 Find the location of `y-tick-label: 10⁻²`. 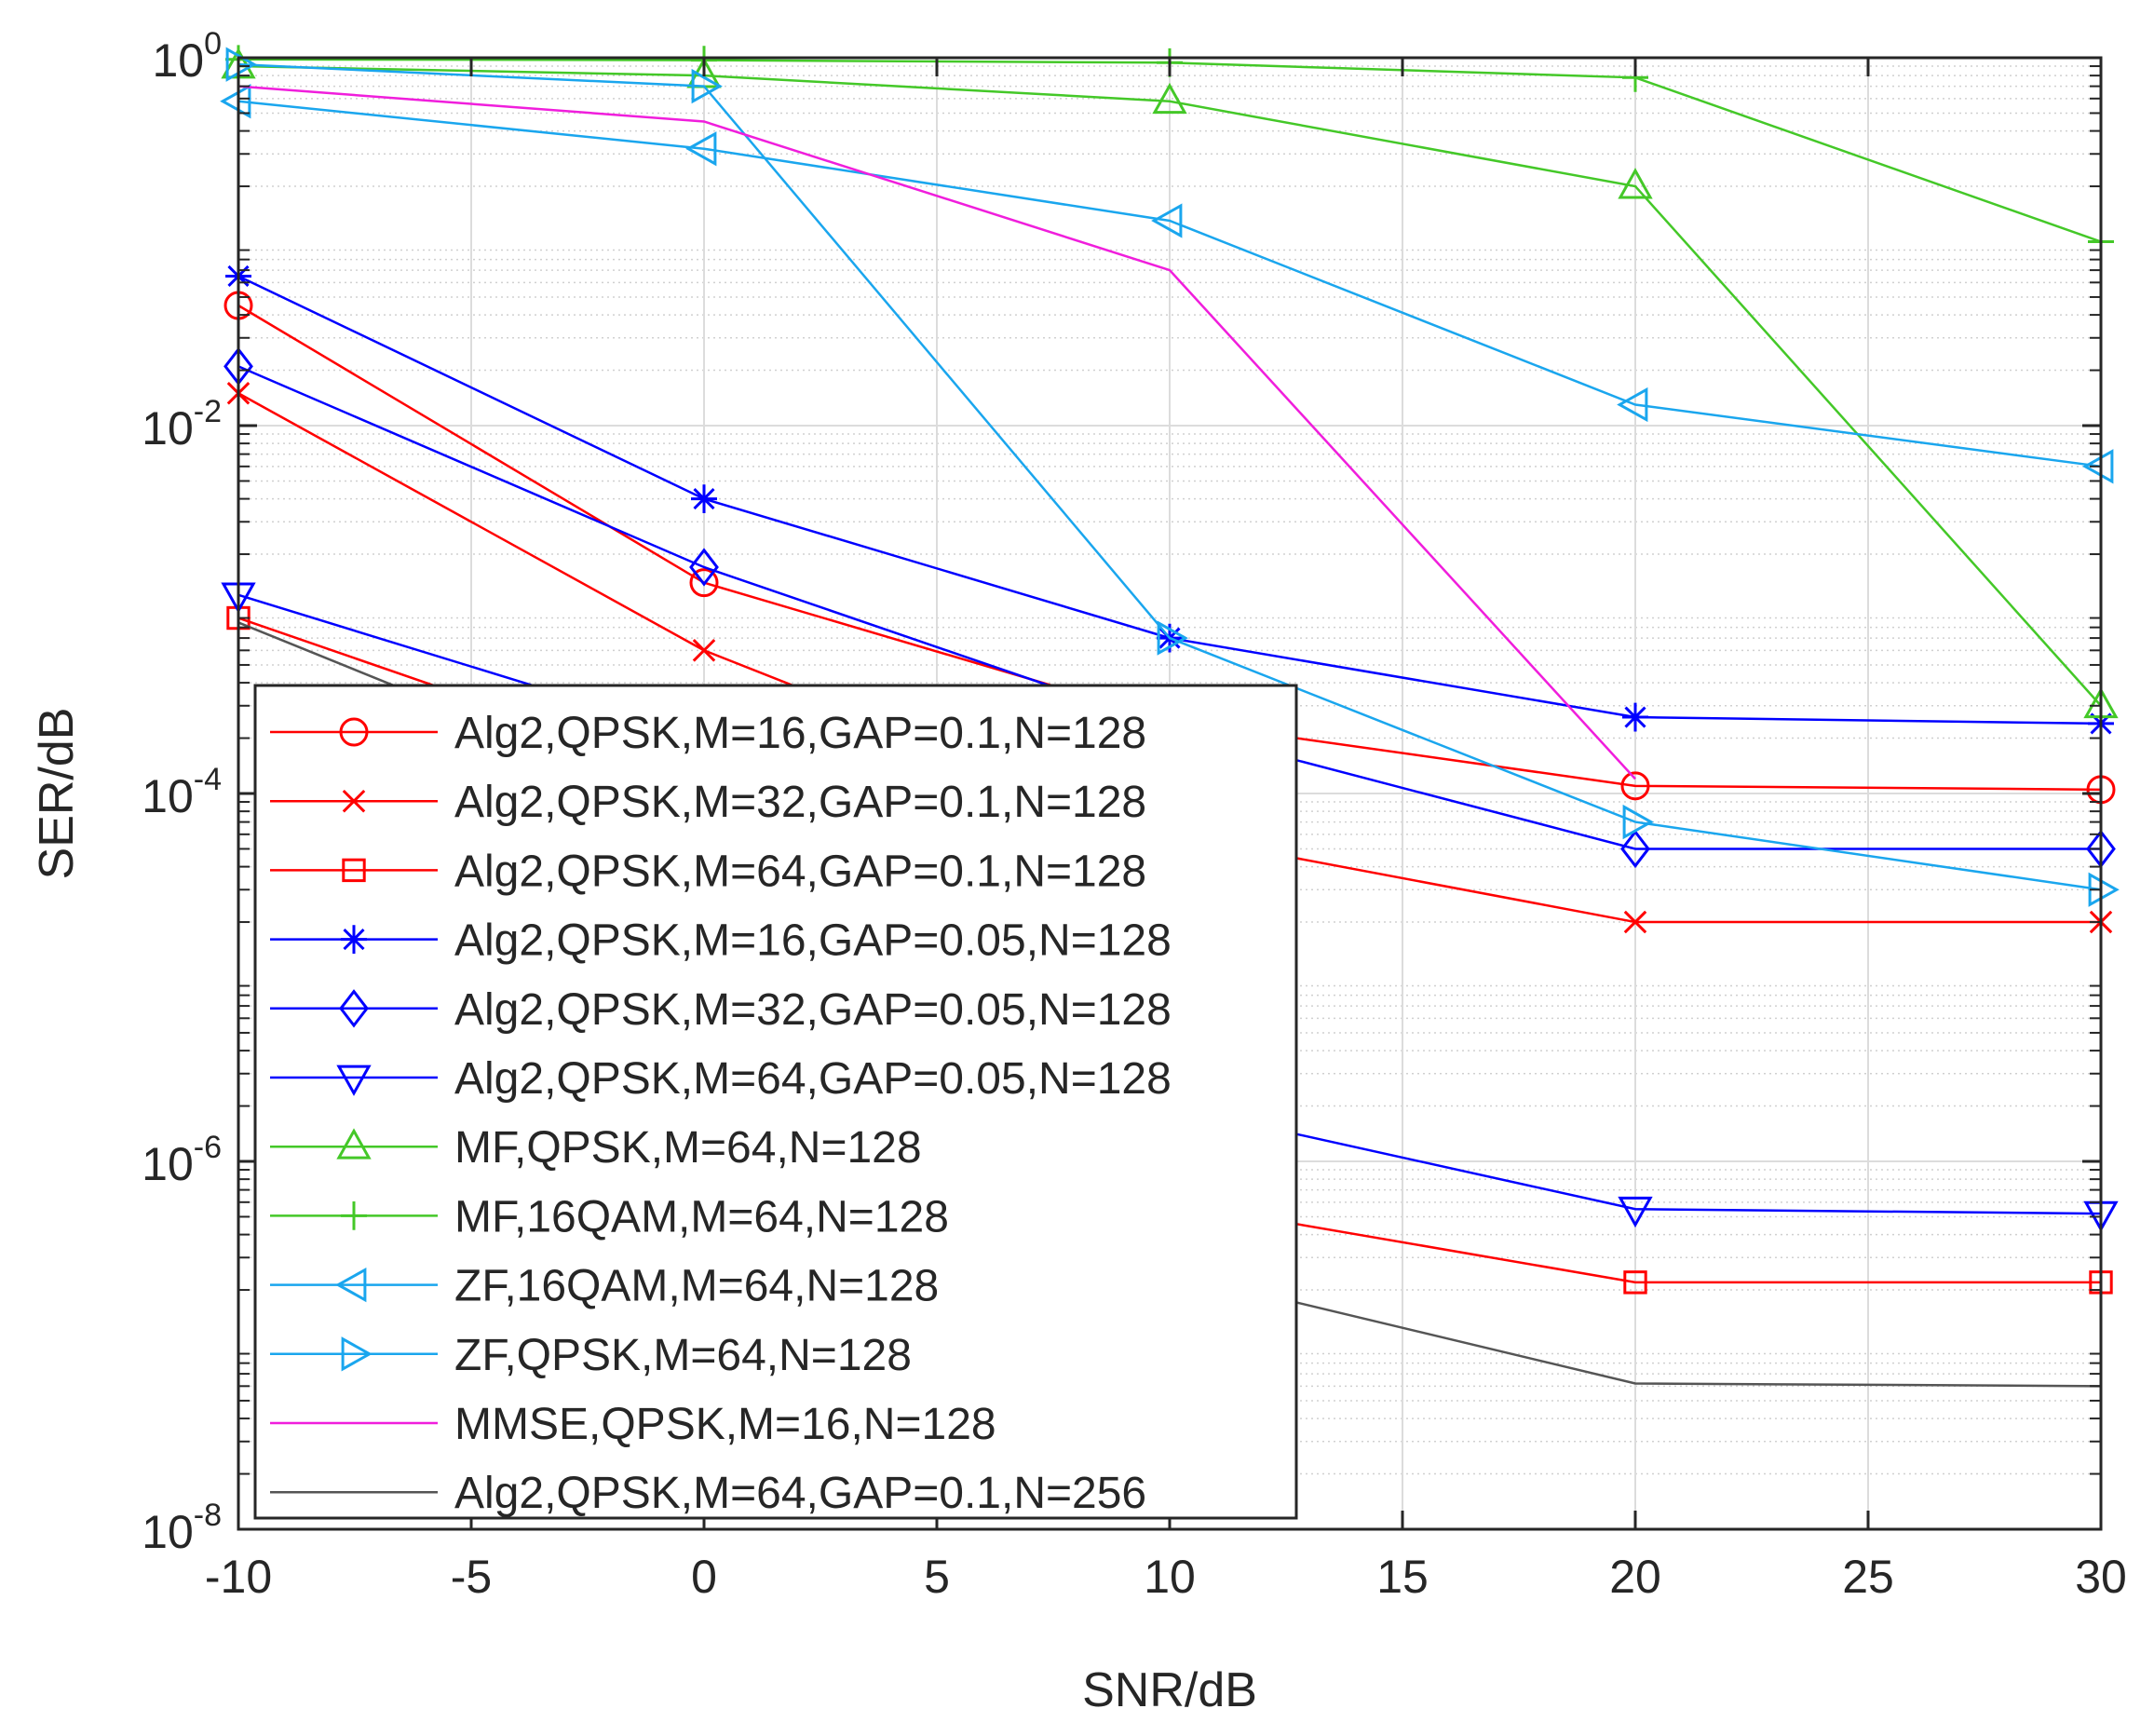

y-tick-label: 10⁻² is located at coordinates (182, 424).